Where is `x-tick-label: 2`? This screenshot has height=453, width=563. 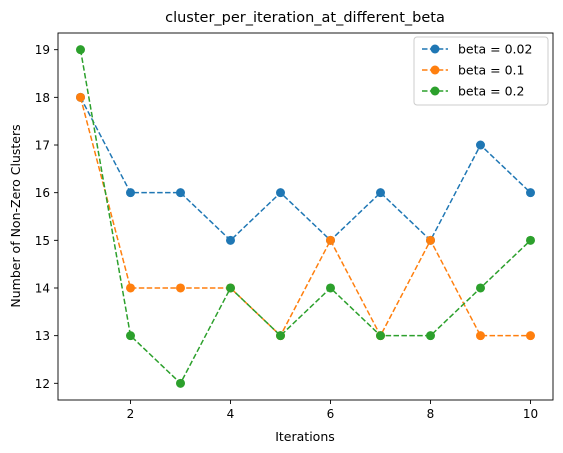
x-tick-label: 2 is located at coordinates (131, 414).